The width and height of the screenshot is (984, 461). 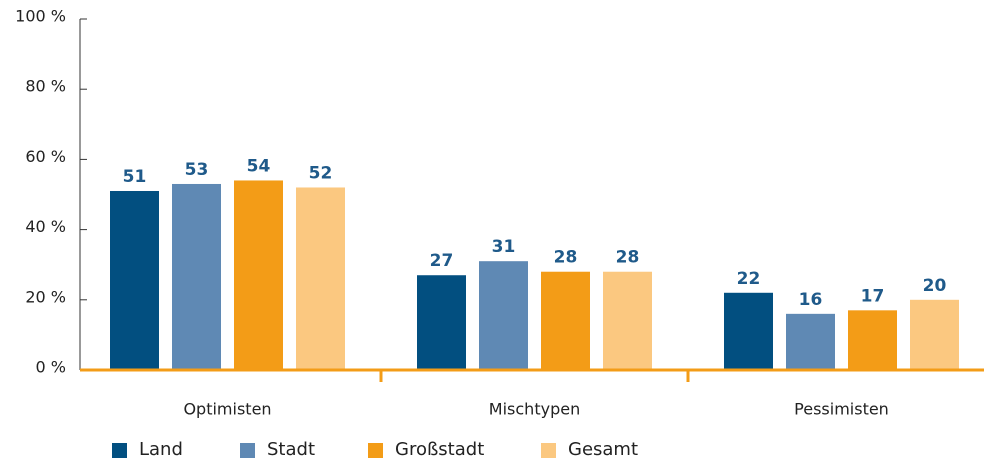 What do you see at coordinates (259, 166) in the screenshot?
I see `value-label: 54` at bounding box center [259, 166].